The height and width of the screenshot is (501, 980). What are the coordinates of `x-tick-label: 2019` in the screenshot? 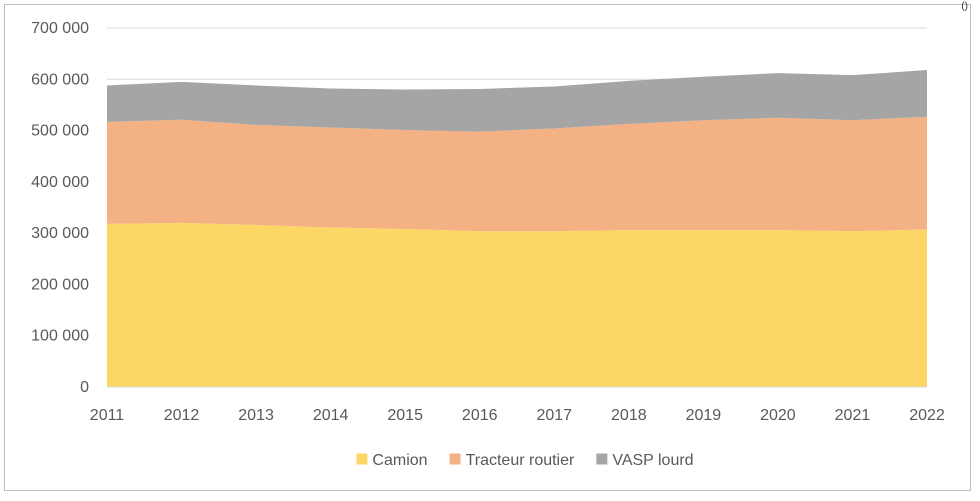 It's located at (704, 415).